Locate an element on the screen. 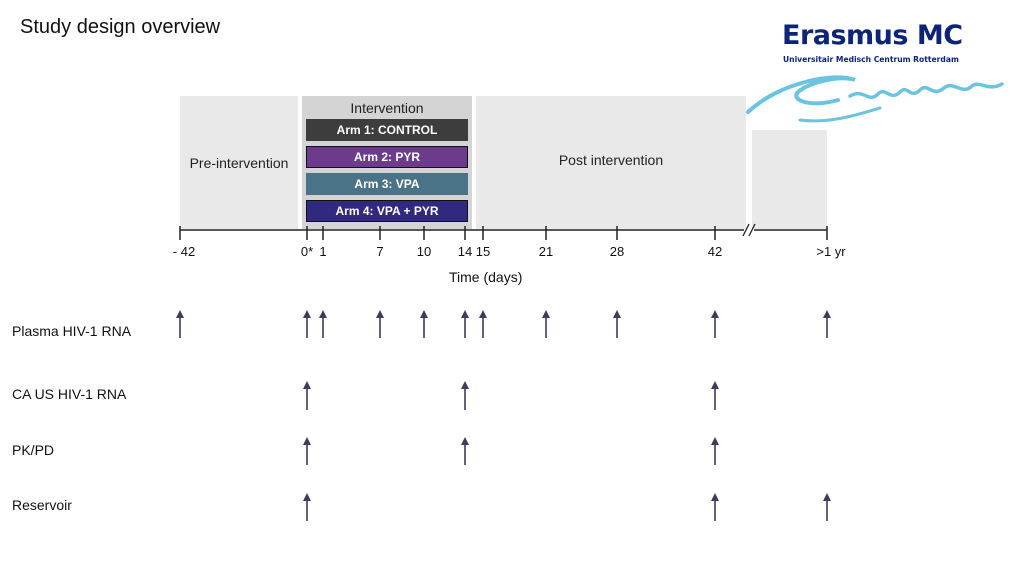  arm-3-vpa: Arm 3: VPA is located at coordinates (387, 184).